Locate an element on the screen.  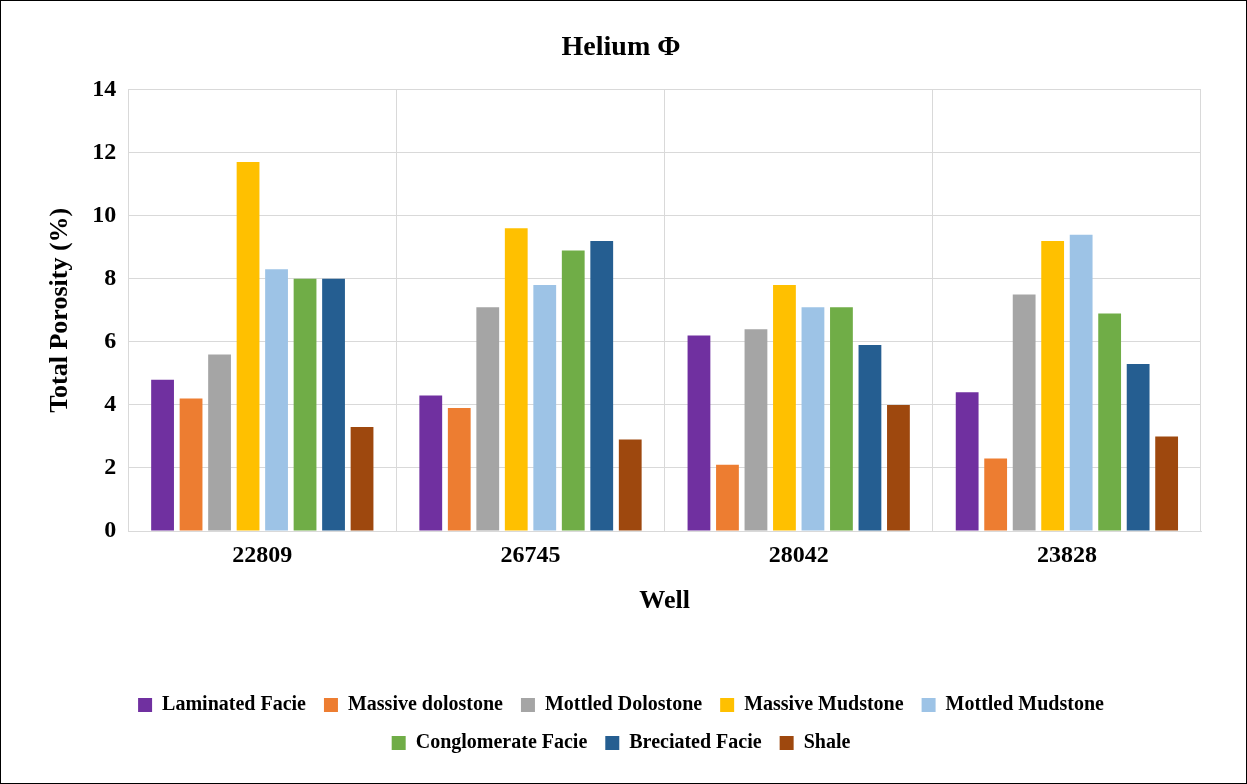
chart-title: Helium Φ is located at coordinates (621, 46).